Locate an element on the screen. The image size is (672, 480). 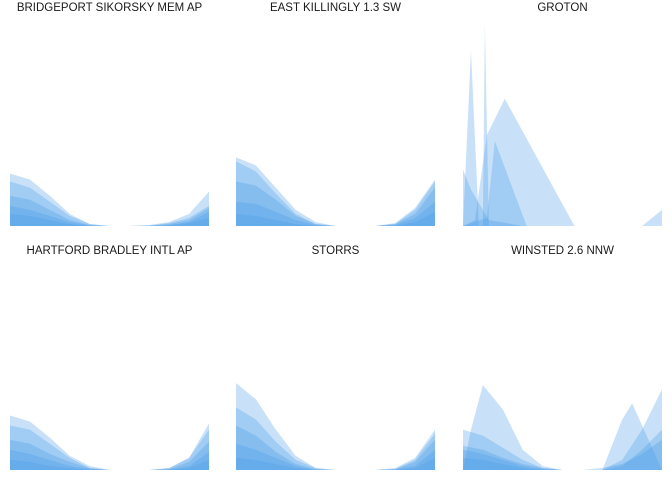
panel: STORRS is located at coordinates (335, 357).